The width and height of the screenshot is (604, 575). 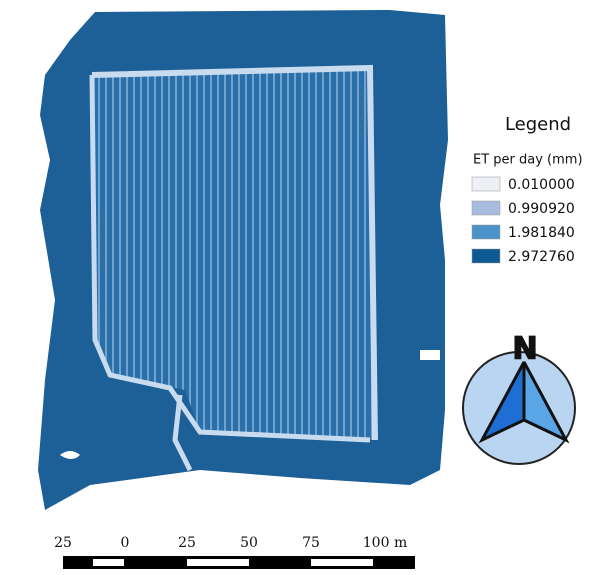 What do you see at coordinates (385, 543) in the screenshot?
I see `scale-label: 100 m` at bounding box center [385, 543].